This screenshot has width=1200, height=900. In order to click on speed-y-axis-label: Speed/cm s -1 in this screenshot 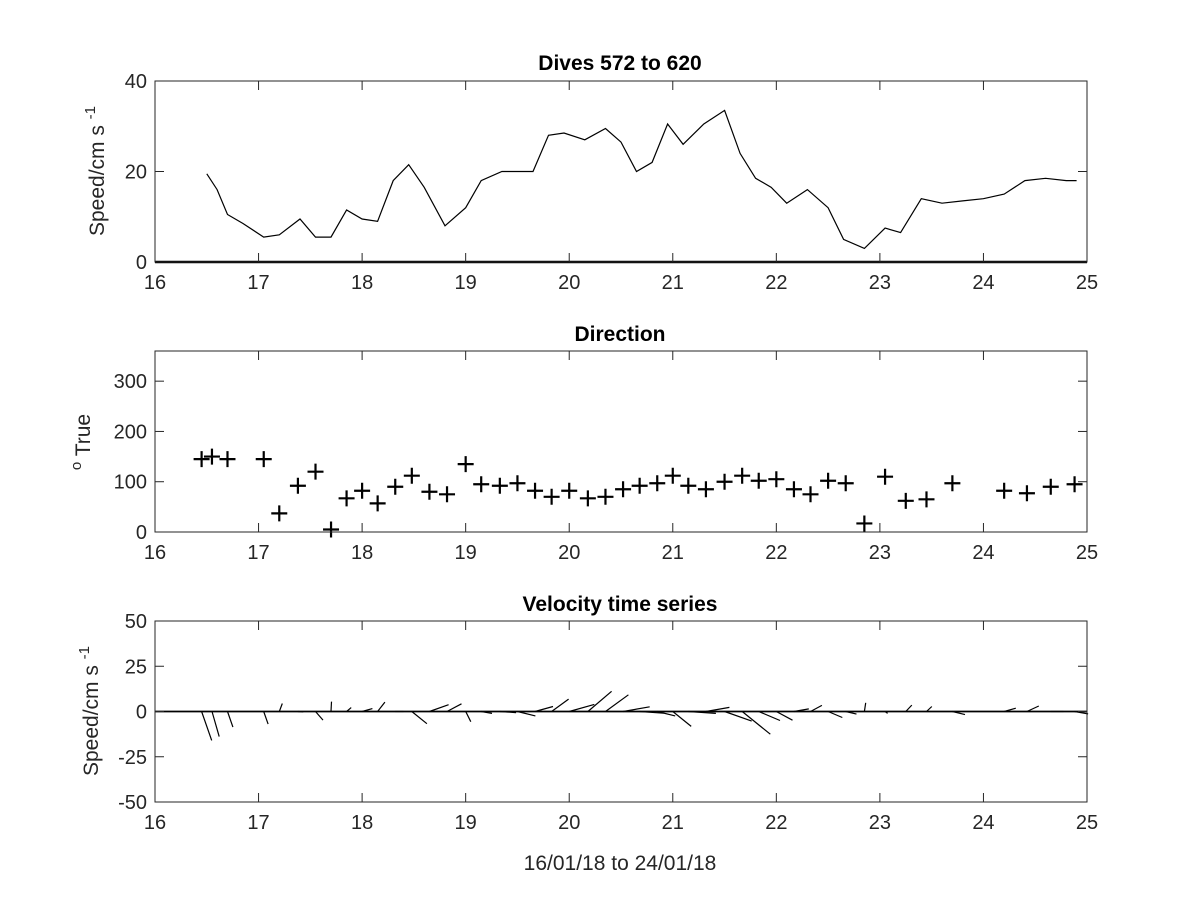, I will do `click(95, 171)`.